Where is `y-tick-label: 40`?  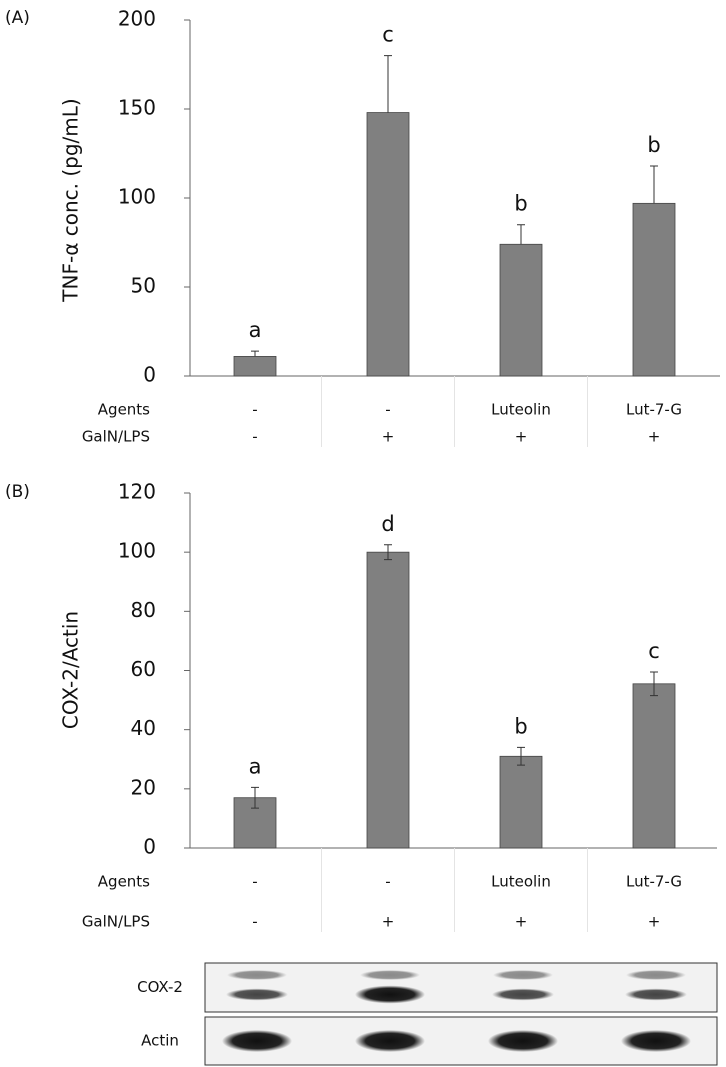 y-tick-label: 40 is located at coordinates (143, 728).